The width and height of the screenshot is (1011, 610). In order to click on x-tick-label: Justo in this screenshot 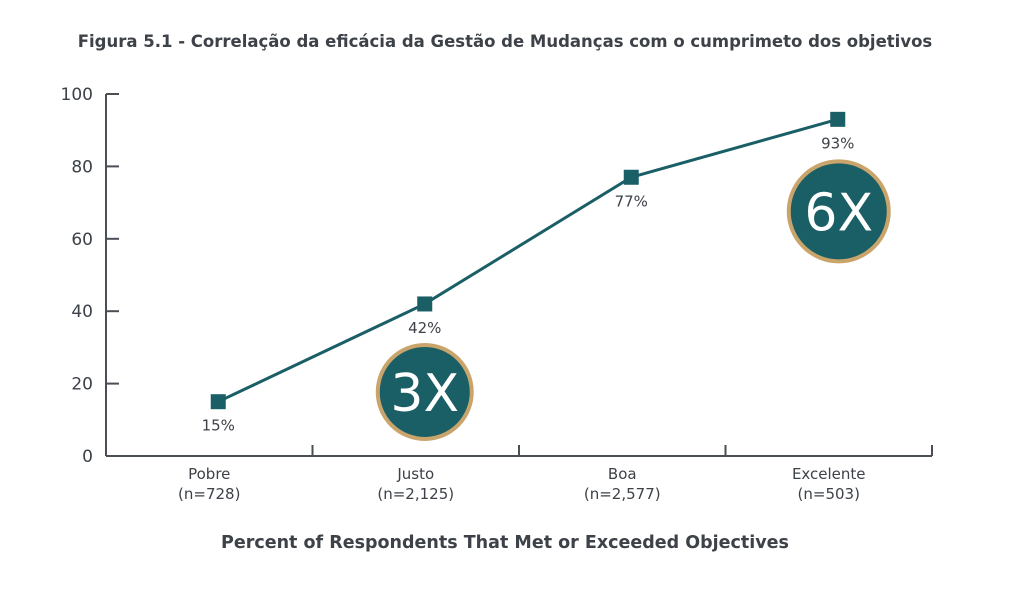, I will do `click(415, 474)`.